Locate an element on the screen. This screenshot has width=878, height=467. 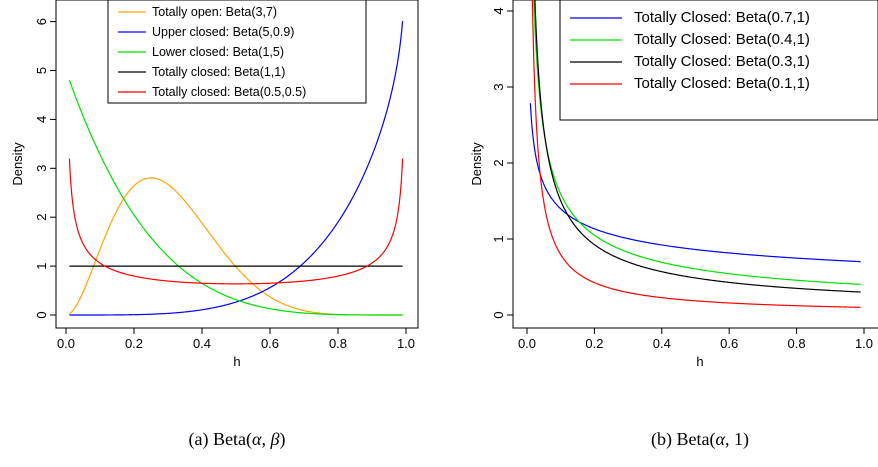
legend-label: Totally open: Beta(3,7) is located at coordinates (214, 12).